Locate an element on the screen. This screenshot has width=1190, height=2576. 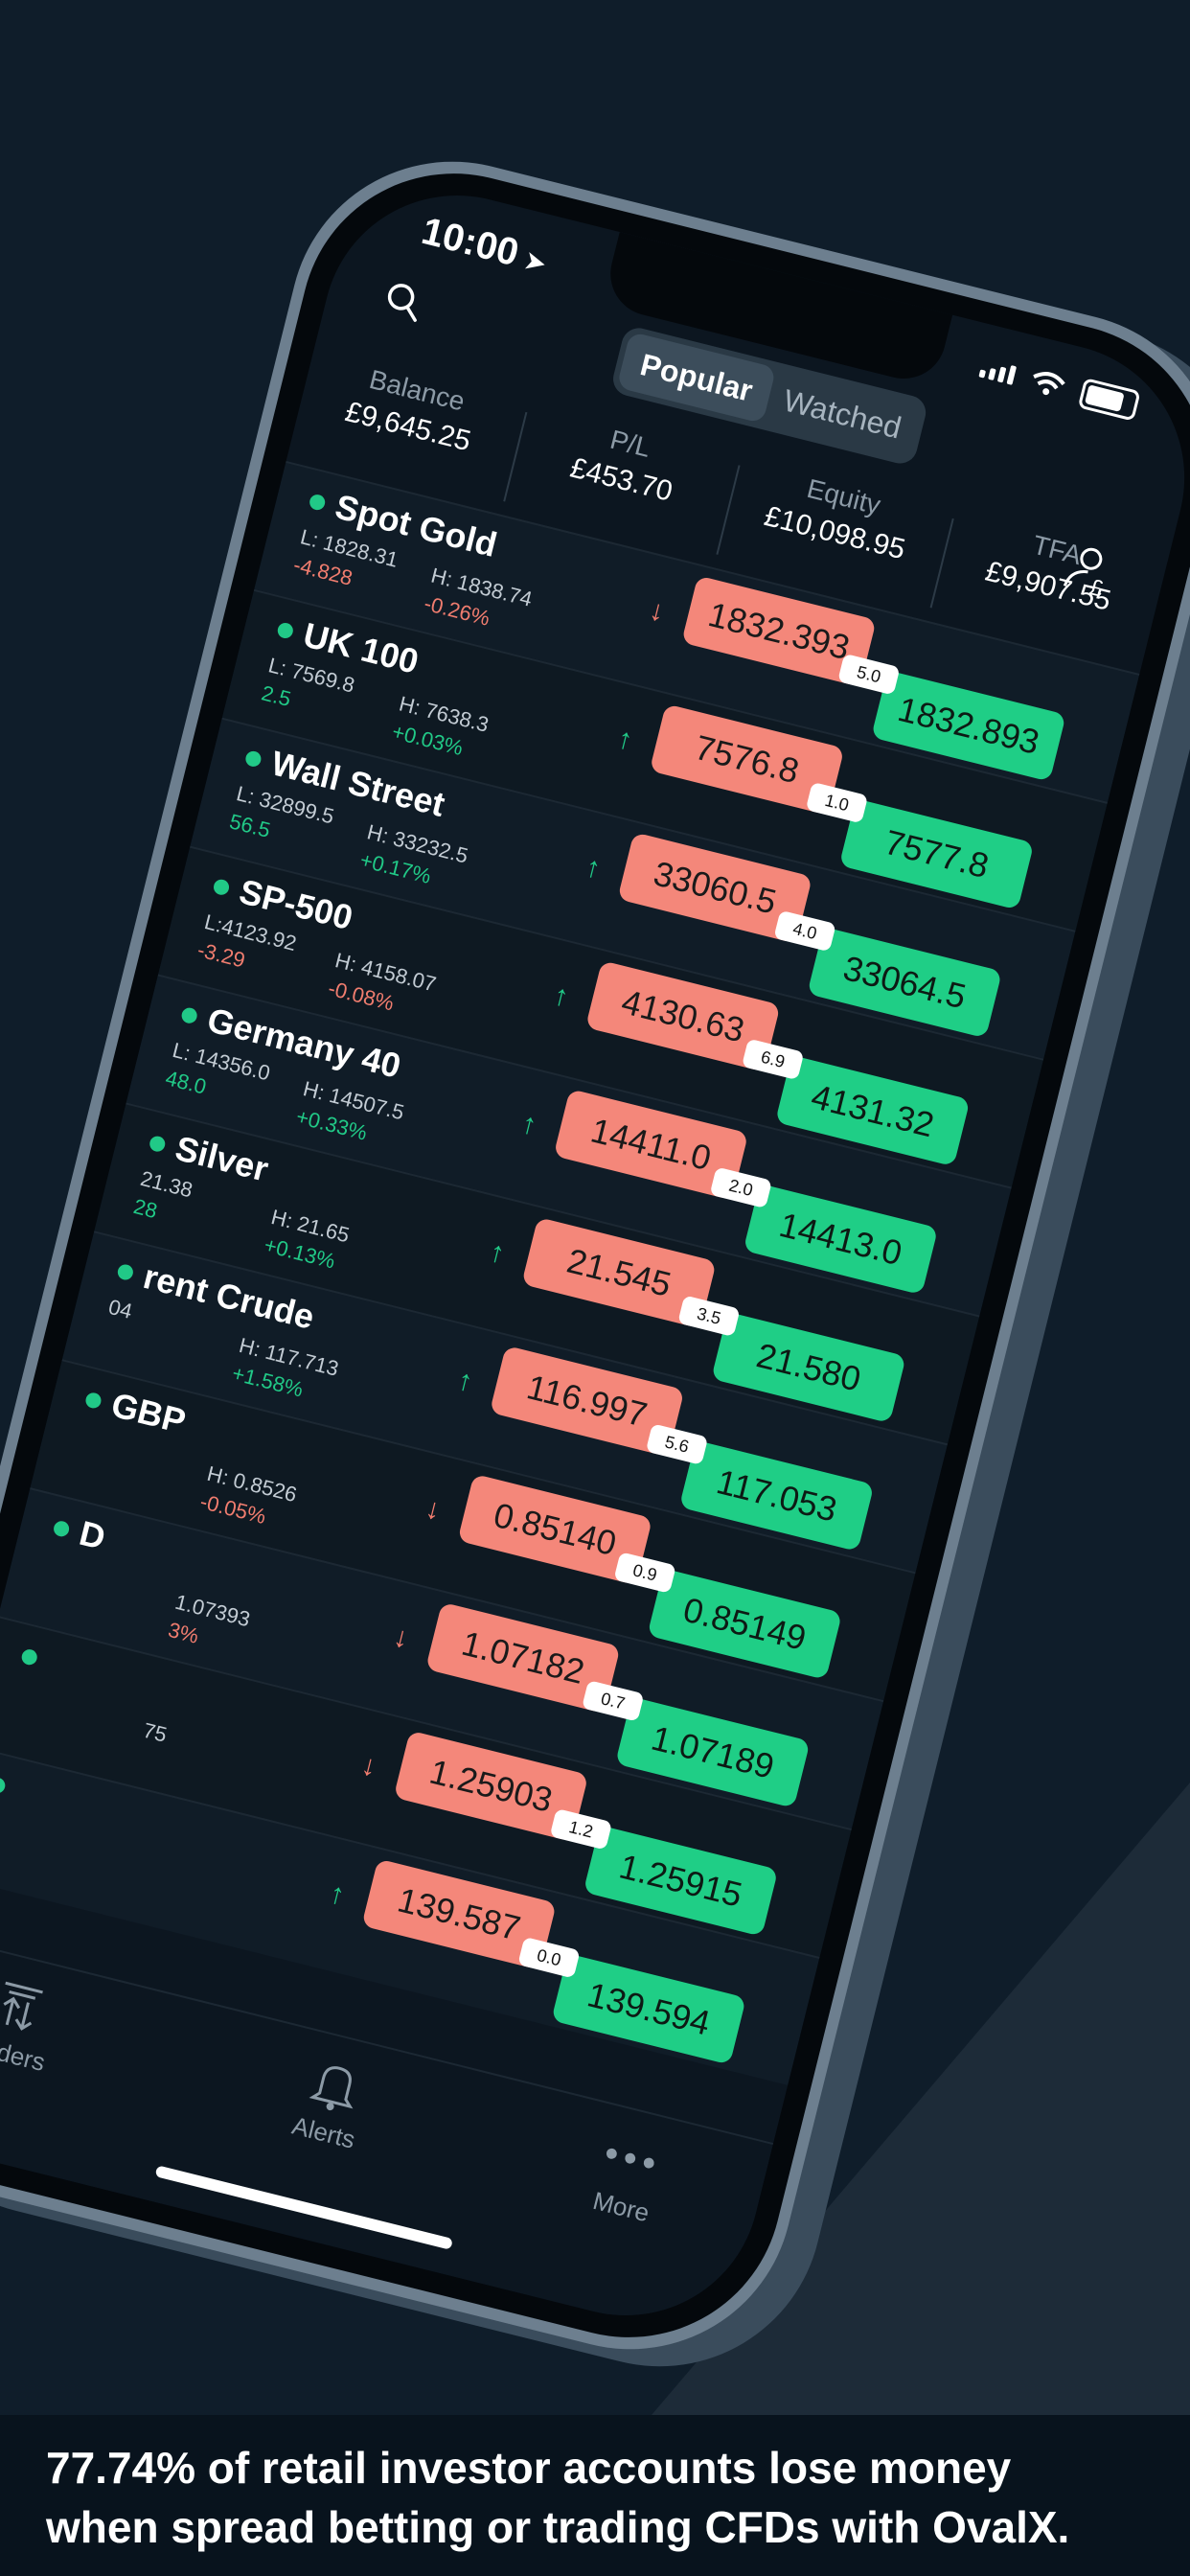
spread-badge: 4.0 is located at coordinates (805, 931).